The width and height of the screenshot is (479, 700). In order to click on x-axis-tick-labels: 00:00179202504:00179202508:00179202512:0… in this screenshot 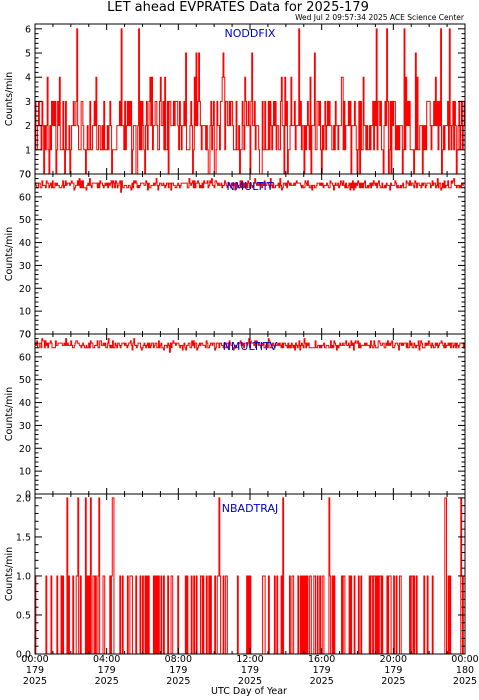, I will do `click(249, 670)`.